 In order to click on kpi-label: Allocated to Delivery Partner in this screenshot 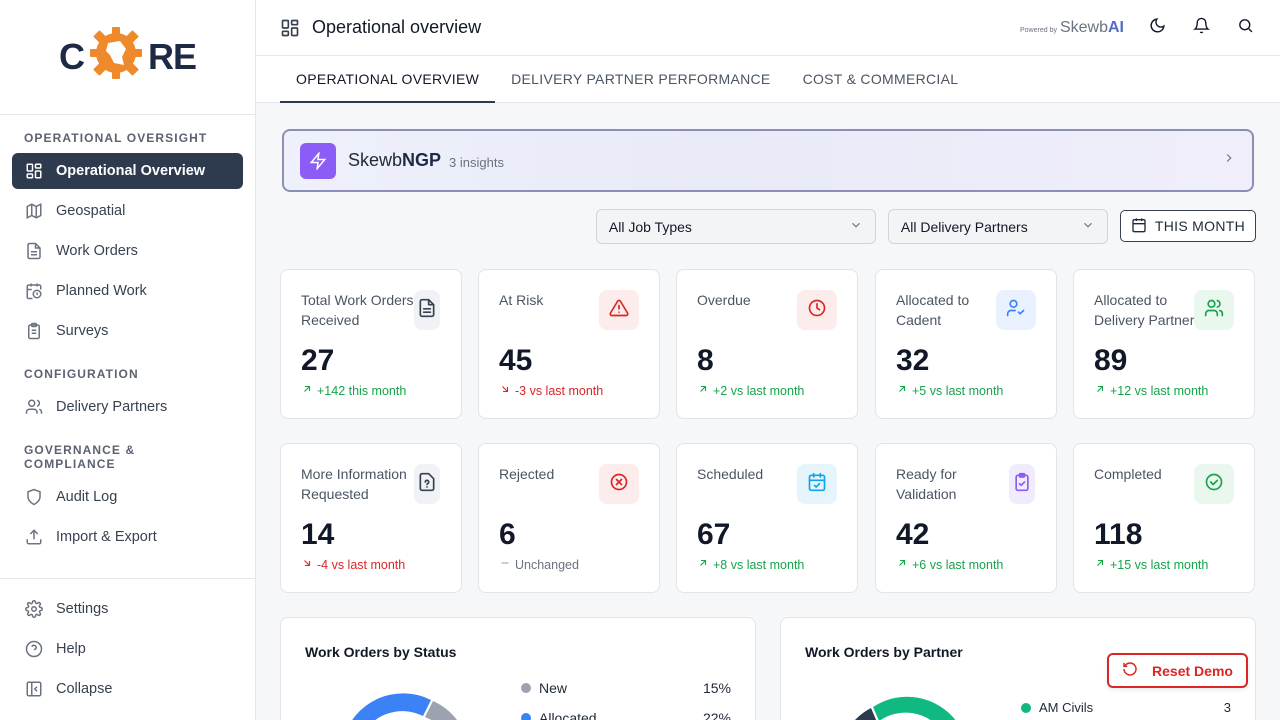, I will do `click(1144, 310)`.